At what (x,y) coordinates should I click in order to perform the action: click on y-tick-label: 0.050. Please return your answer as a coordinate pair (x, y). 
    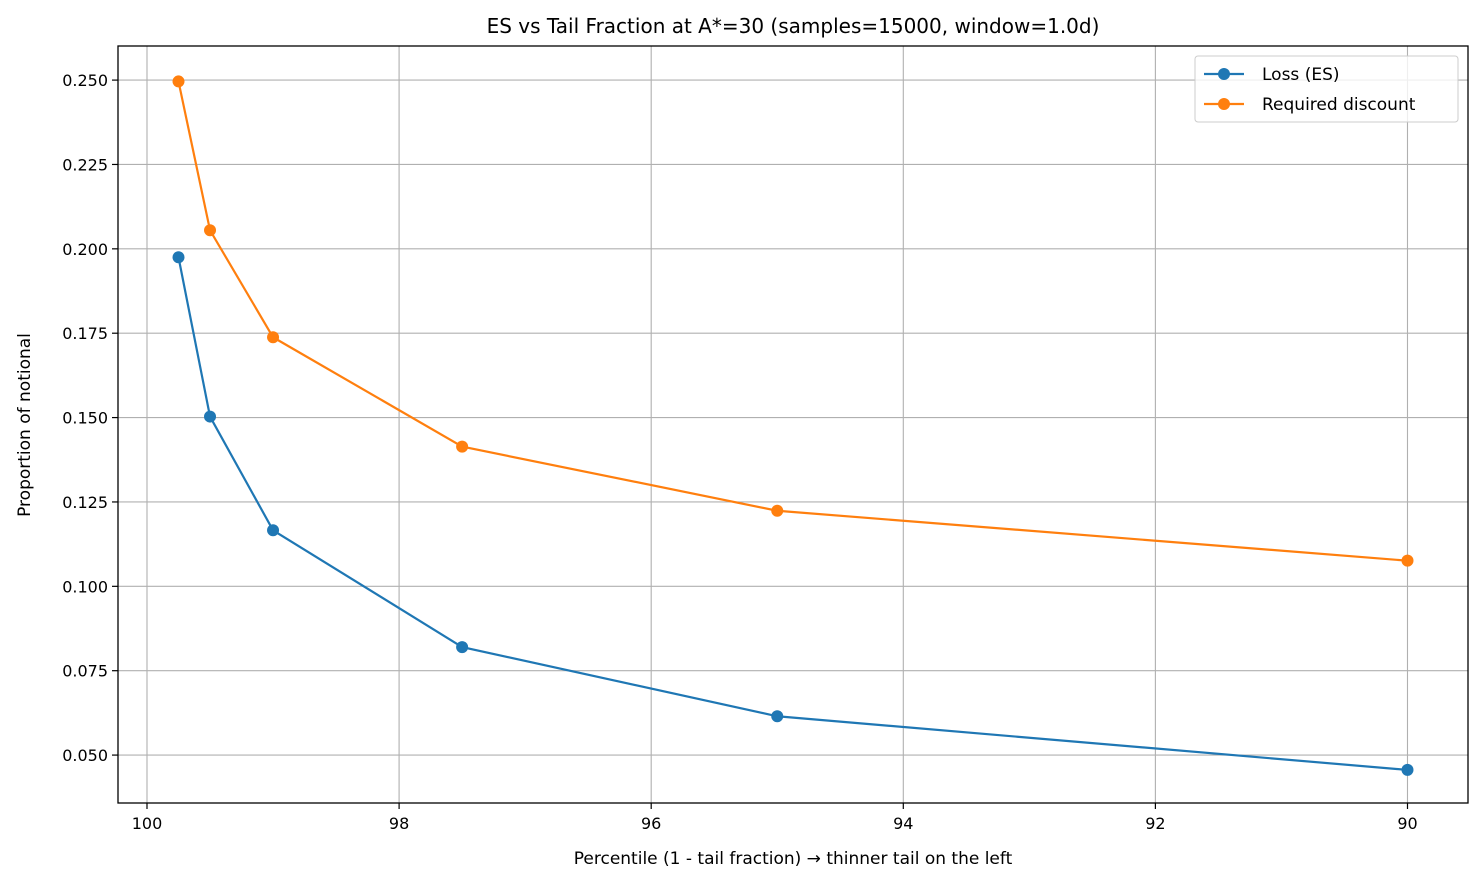
    Looking at the image, I should click on (85, 755).